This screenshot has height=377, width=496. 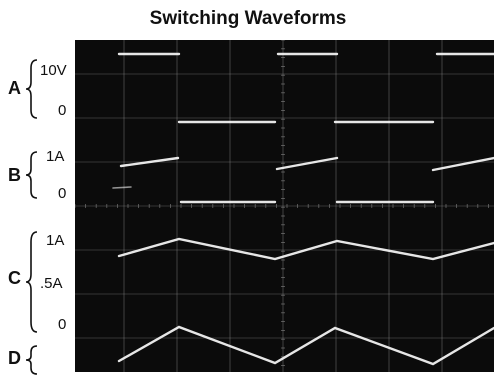 I want to click on channel-a-bottom-value: 0, so click(x=62, y=110).